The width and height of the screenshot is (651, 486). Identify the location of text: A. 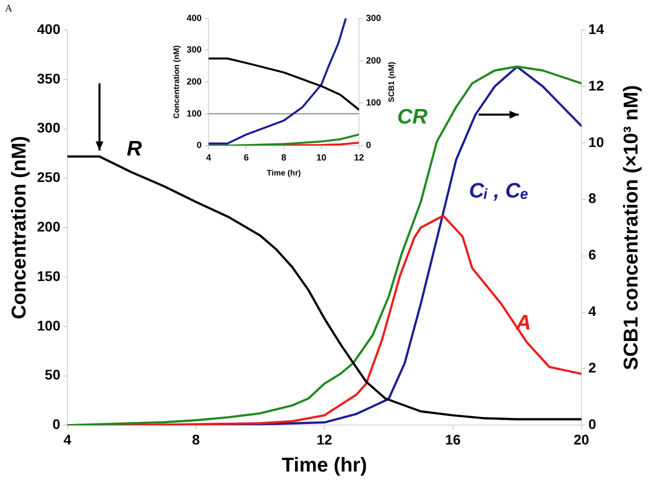
(9, 9).